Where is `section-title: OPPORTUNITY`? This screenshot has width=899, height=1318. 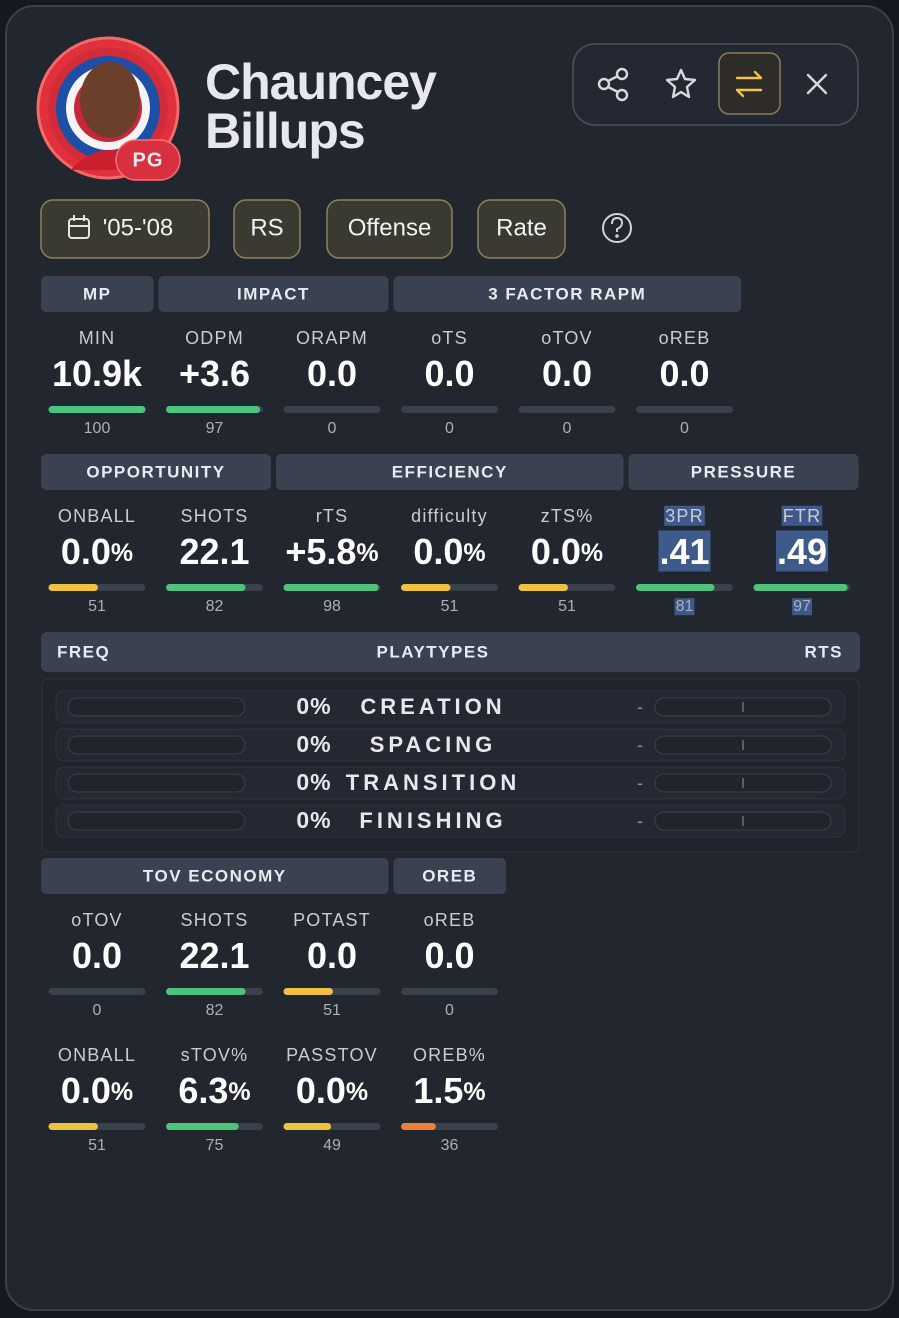
section-title: OPPORTUNITY is located at coordinates (155, 471).